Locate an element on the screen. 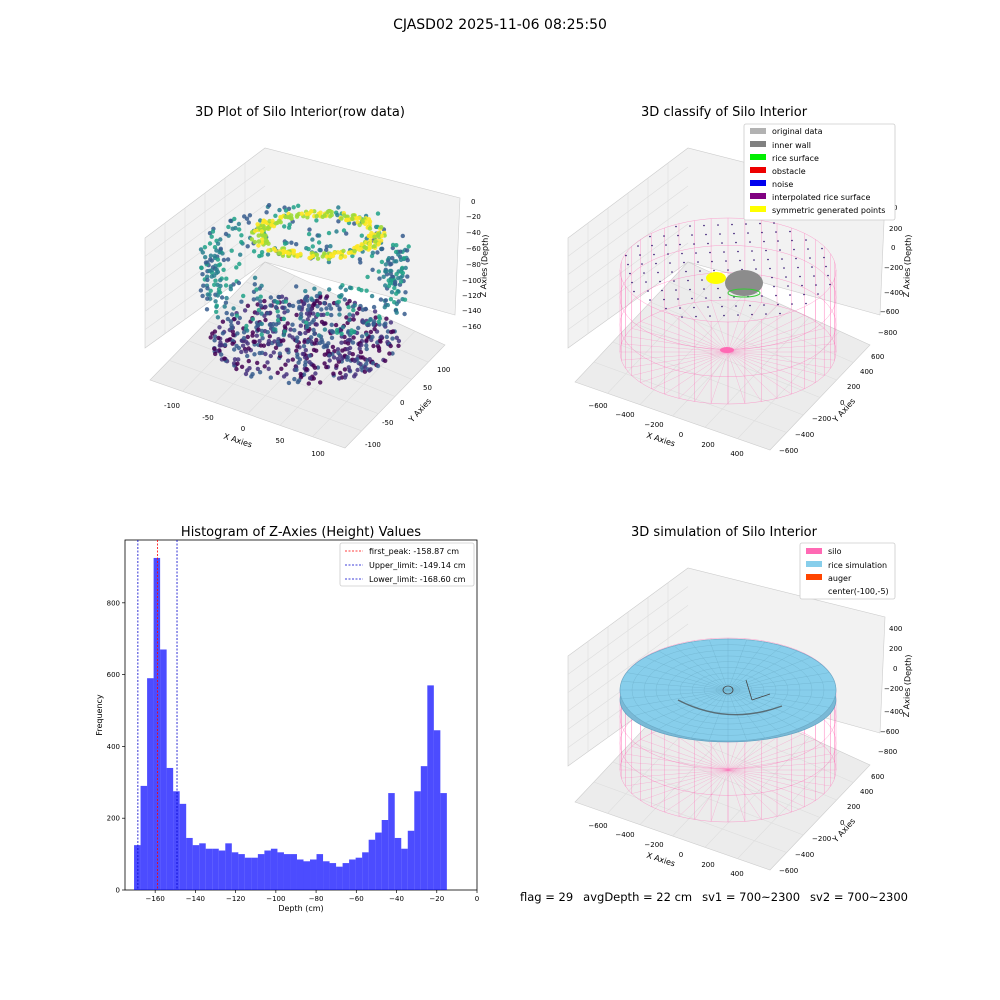 The width and height of the screenshot is (1000, 1000). panel4-x-tick: −400 is located at coordinates (624, 835).